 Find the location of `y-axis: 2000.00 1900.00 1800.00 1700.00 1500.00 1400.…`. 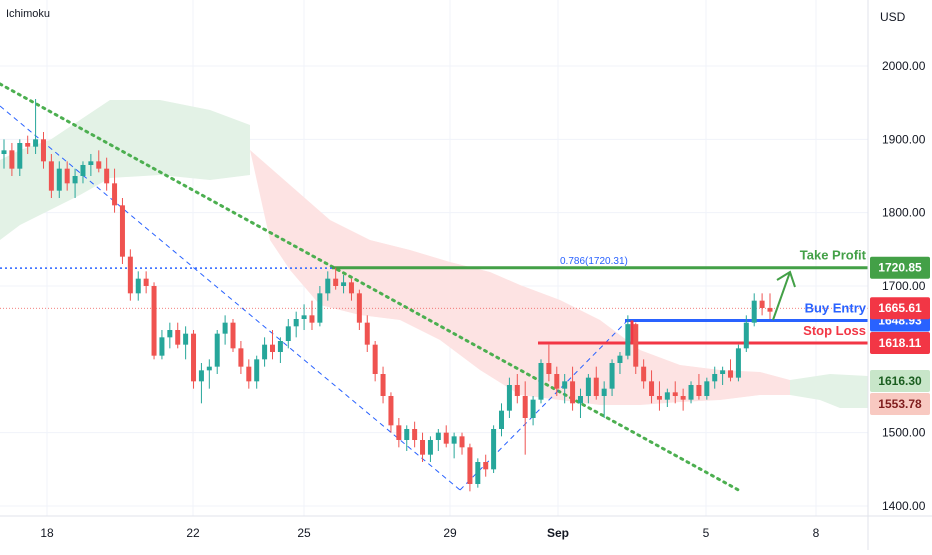

y-axis: 2000.00 1900.00 1800.00 1700.00 1500.00 1400.… is located at coordinates (896, 275).